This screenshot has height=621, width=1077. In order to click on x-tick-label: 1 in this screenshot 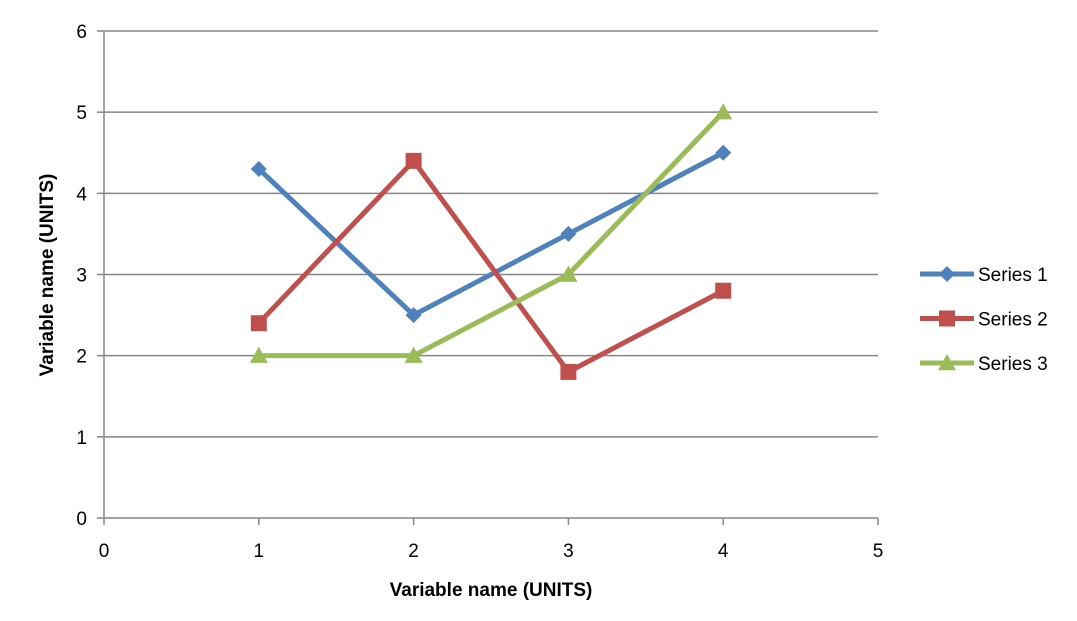, I will do `click(259, 551)`.